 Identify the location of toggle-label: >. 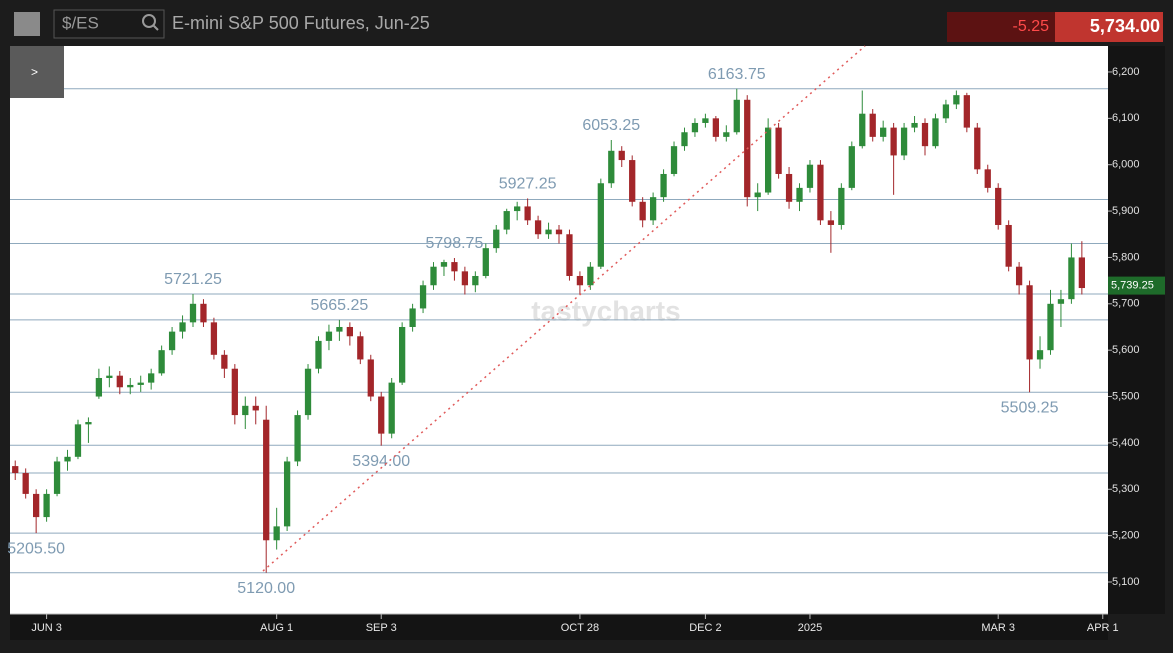
(34, 72).